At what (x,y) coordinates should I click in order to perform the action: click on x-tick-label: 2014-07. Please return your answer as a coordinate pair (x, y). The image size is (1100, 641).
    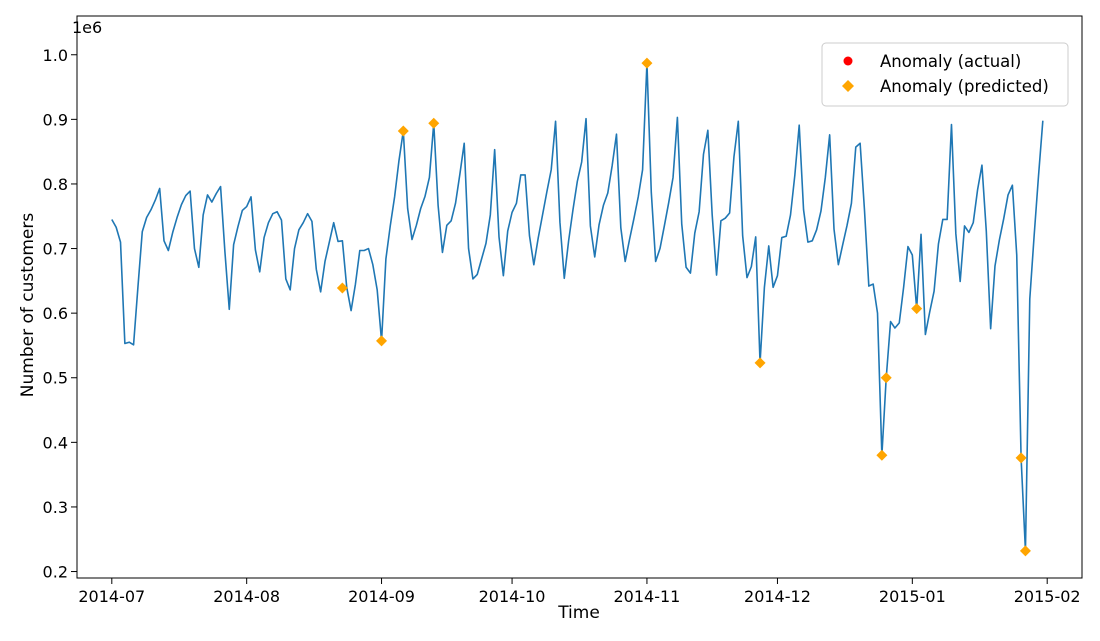
    Looking at the image, I should click on (111, 596).